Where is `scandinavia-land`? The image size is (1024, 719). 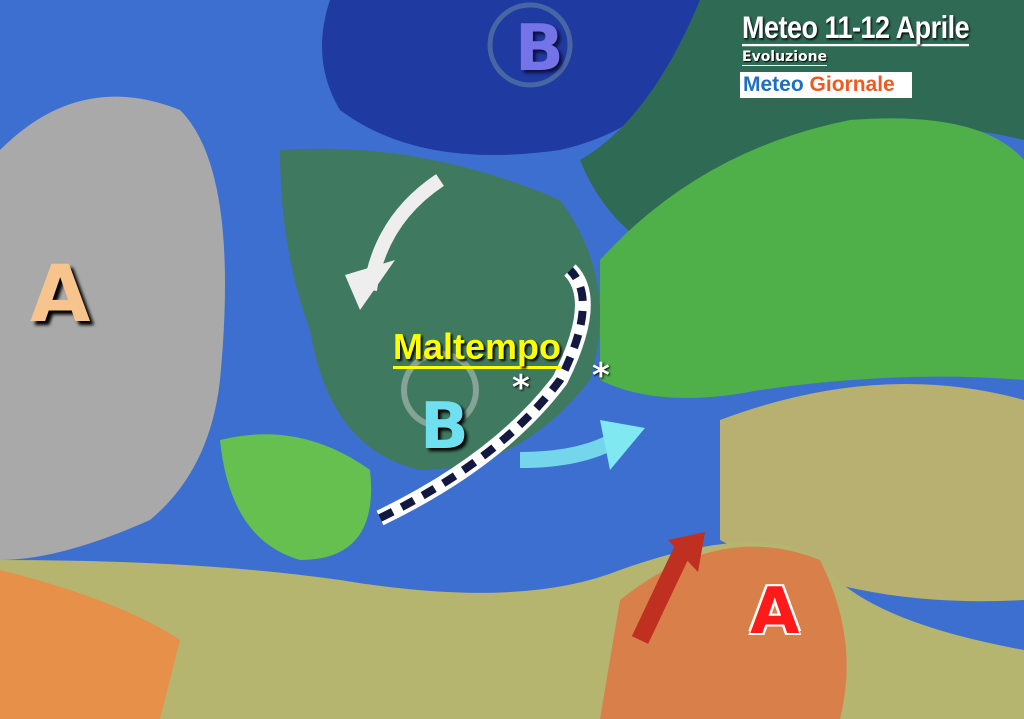
scandinavia-land is located at coordinates (802, 120).